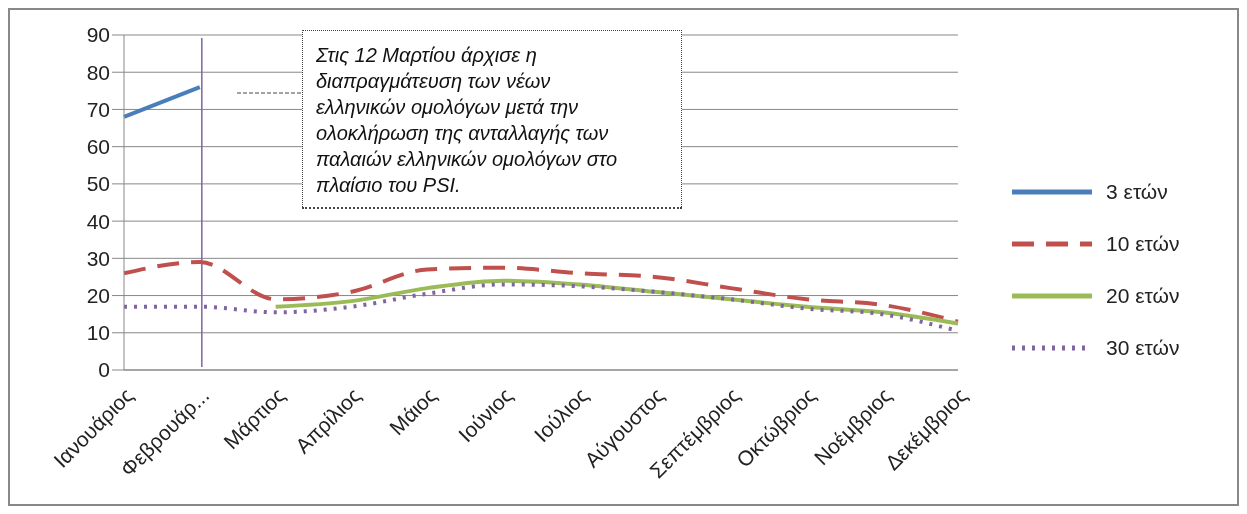  I want to click on y-tick-label: 70, so click(98, 109).